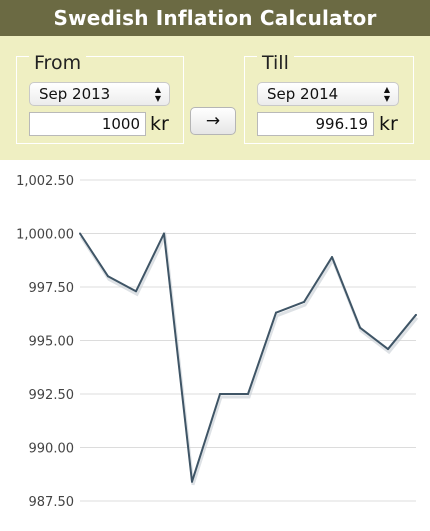 This screenshot has height=531, width=430. I want to click on y-tick-label: 995.00, so click(52, 342).